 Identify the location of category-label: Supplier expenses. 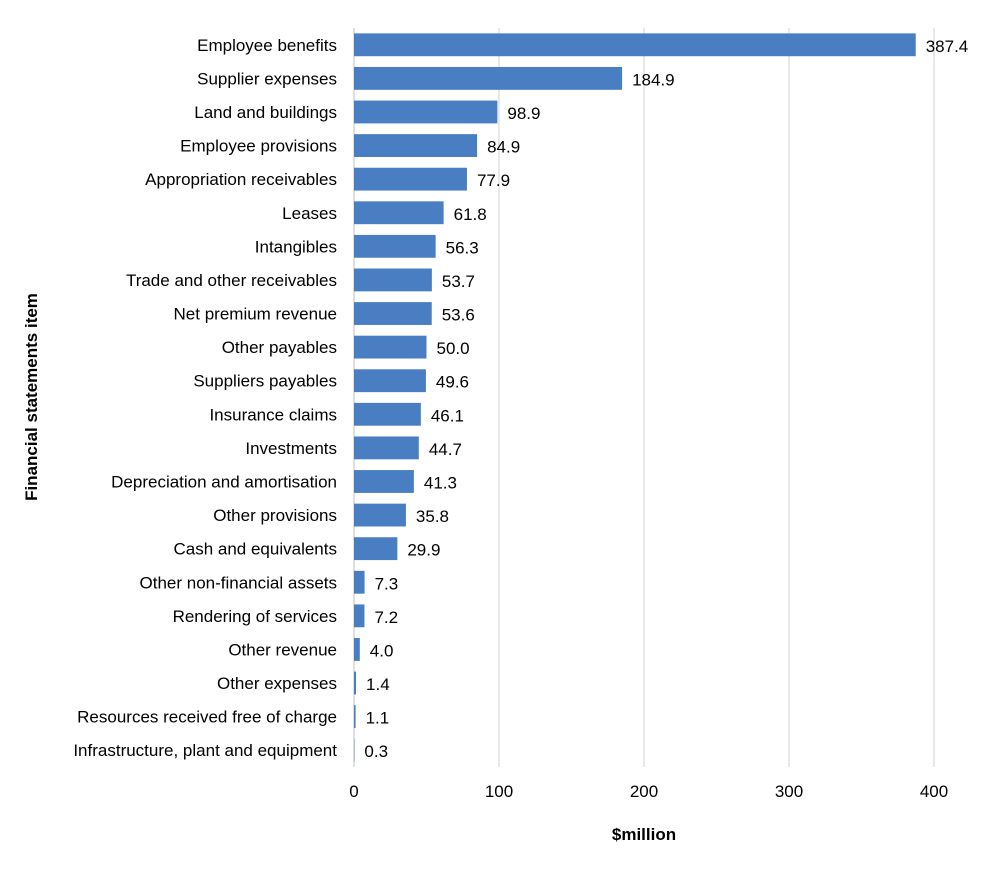
(267, 78).